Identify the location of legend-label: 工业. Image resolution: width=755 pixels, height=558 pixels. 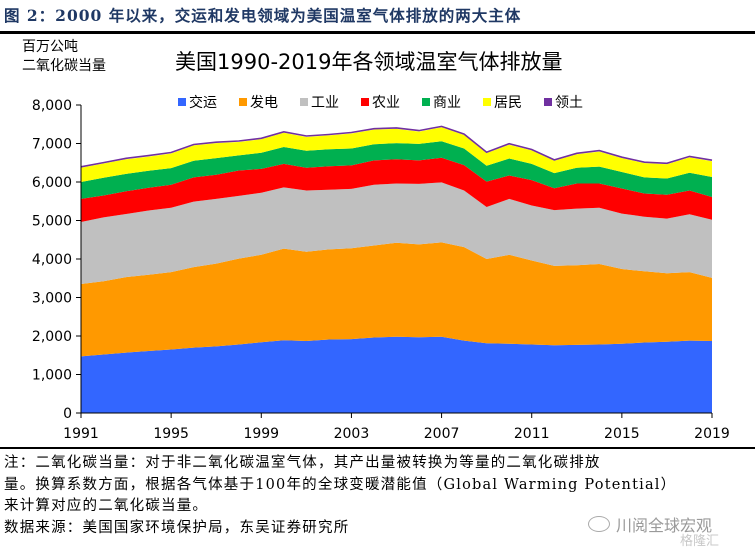
(325, 103).